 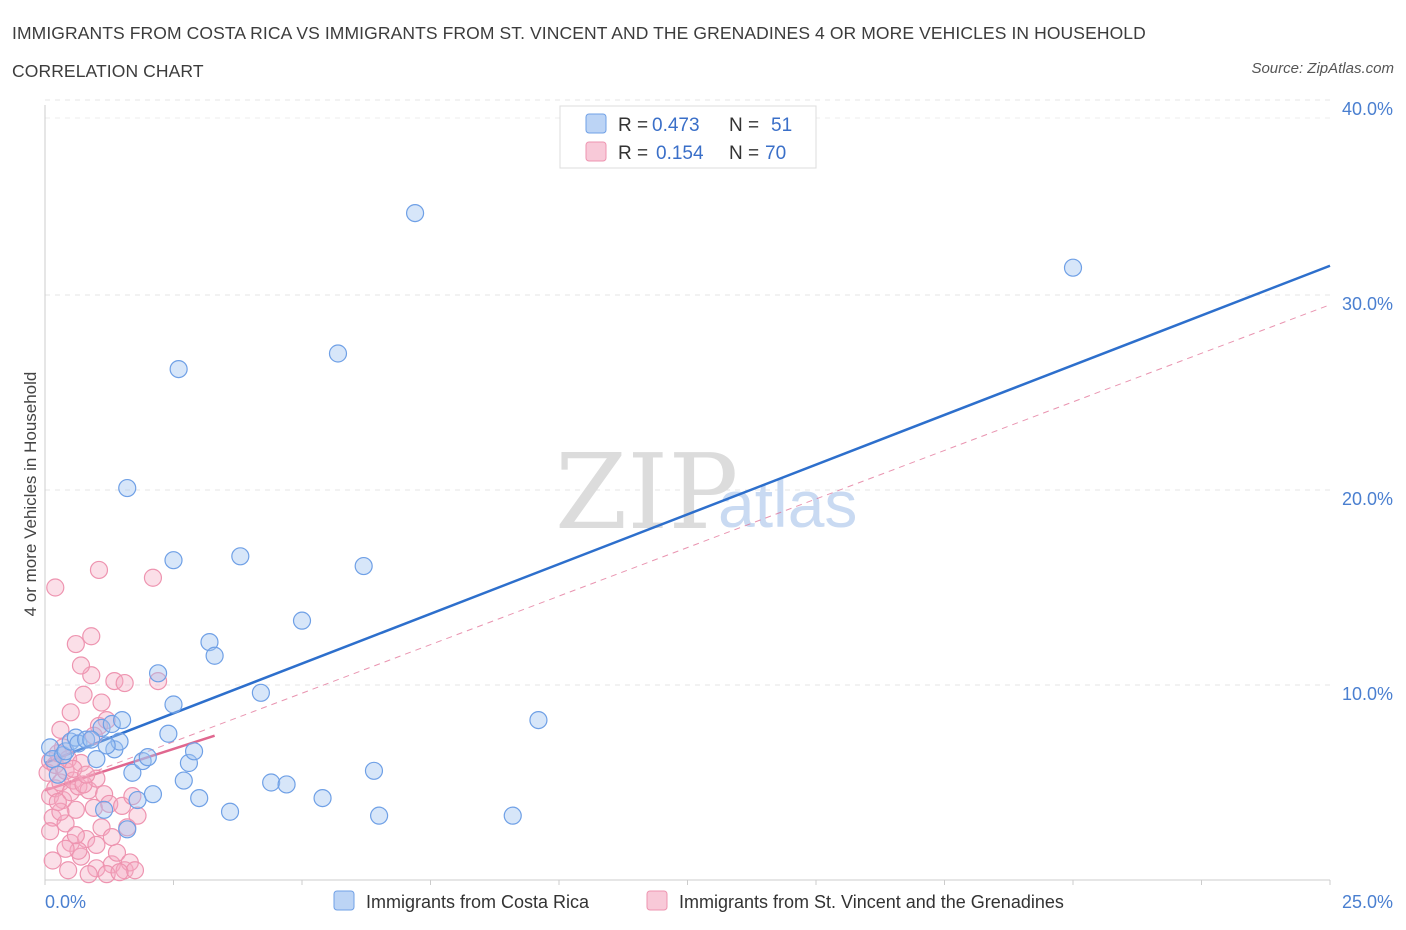 What do you see at coordinates (781, 125) in the screenshot?
I see `legend-n-value-1: 51` at bounding box center [781, 125].